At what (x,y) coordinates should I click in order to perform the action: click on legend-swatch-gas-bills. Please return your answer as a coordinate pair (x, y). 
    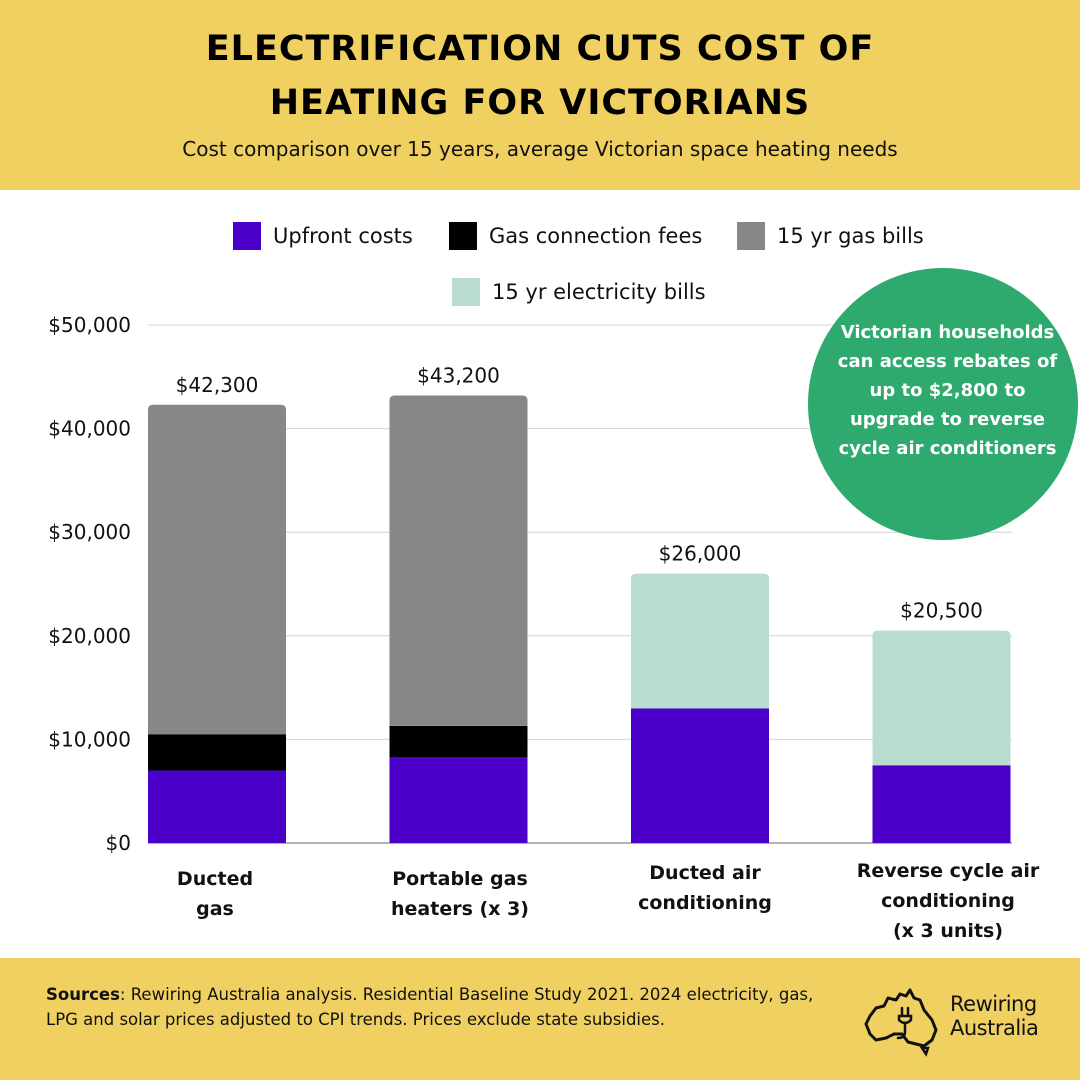
    Looking at the image, I should click on (751, 236).